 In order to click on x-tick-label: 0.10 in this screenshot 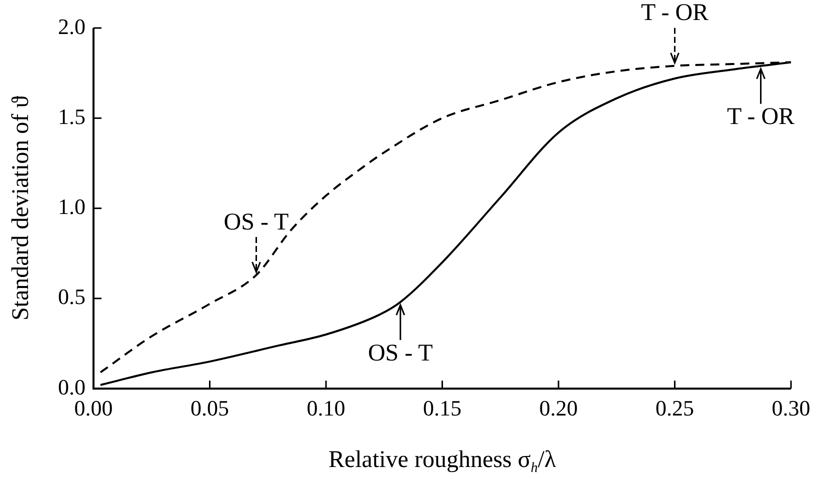, I will do `click(326, 408)`.